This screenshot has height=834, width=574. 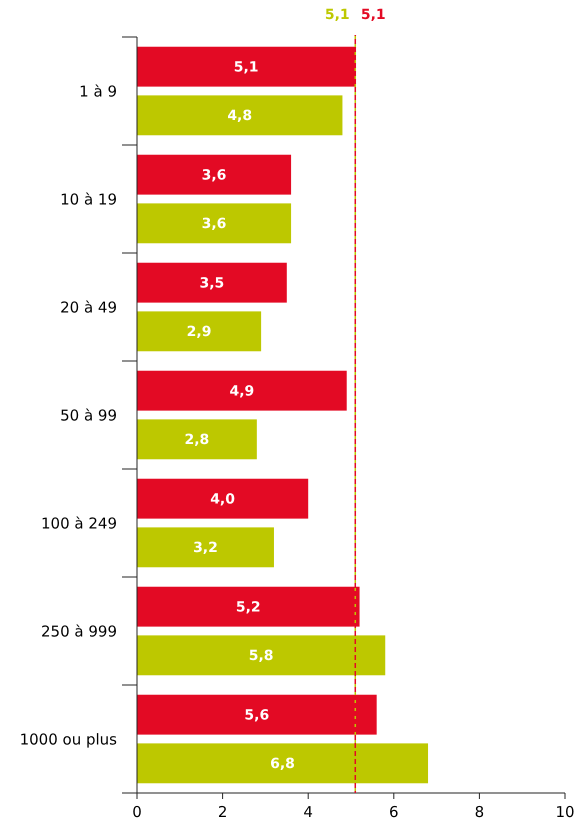 I want to click on data-label: 2,8, so click(x=197, y=440).